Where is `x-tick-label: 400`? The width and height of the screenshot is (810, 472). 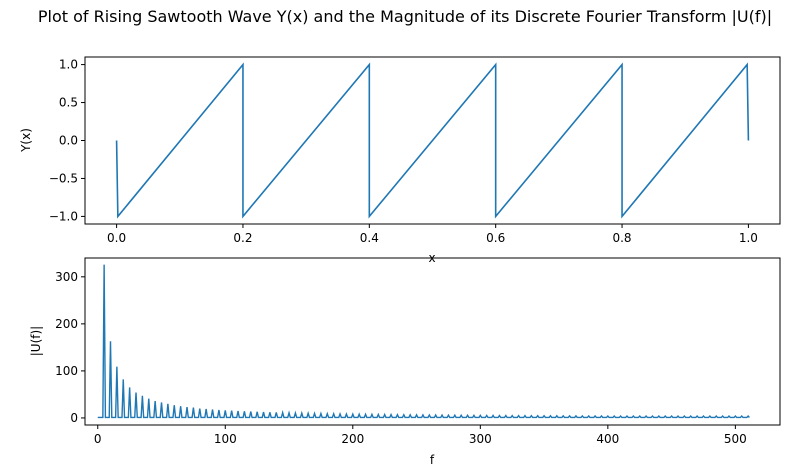 x-tick-label: 400 is located at coordinates (607, 439).